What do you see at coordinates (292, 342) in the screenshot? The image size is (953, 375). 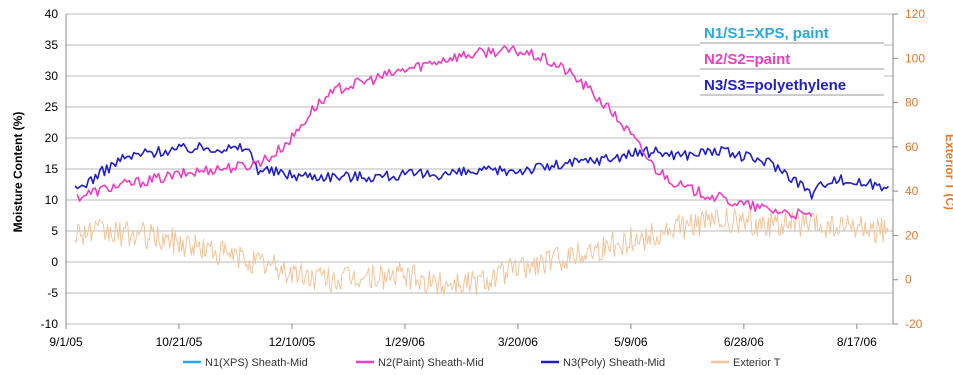 I see `x-tick-label: 12/10/05` at bounding box center [292, 342].